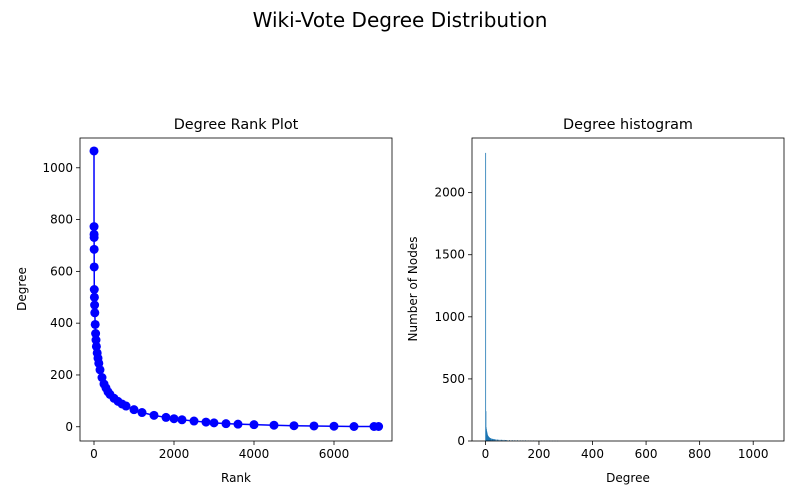 The image size is (800, 500). I want to click on histogram-ytick-label: 500, so click(453, 379).